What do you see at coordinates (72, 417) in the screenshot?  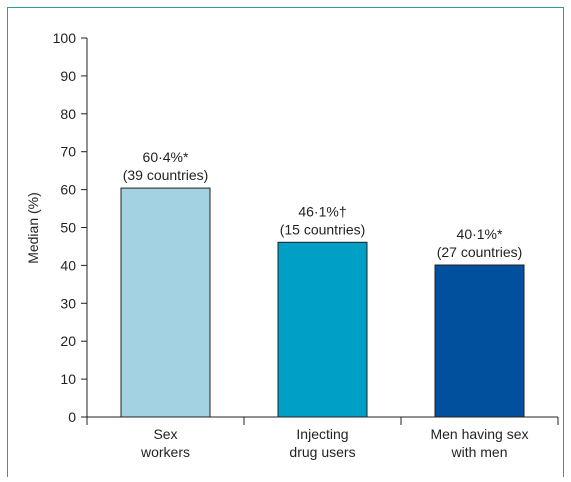 I see `y-tick-label: 0` at bounding box center [72, 417].